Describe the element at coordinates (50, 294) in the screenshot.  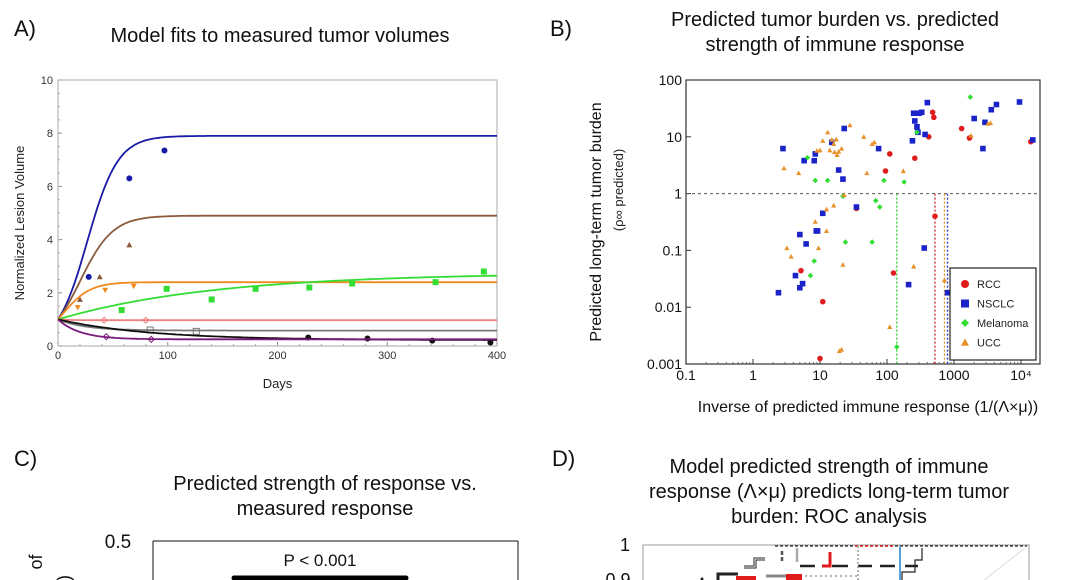
I see `y-tick-label: 2` at that location.